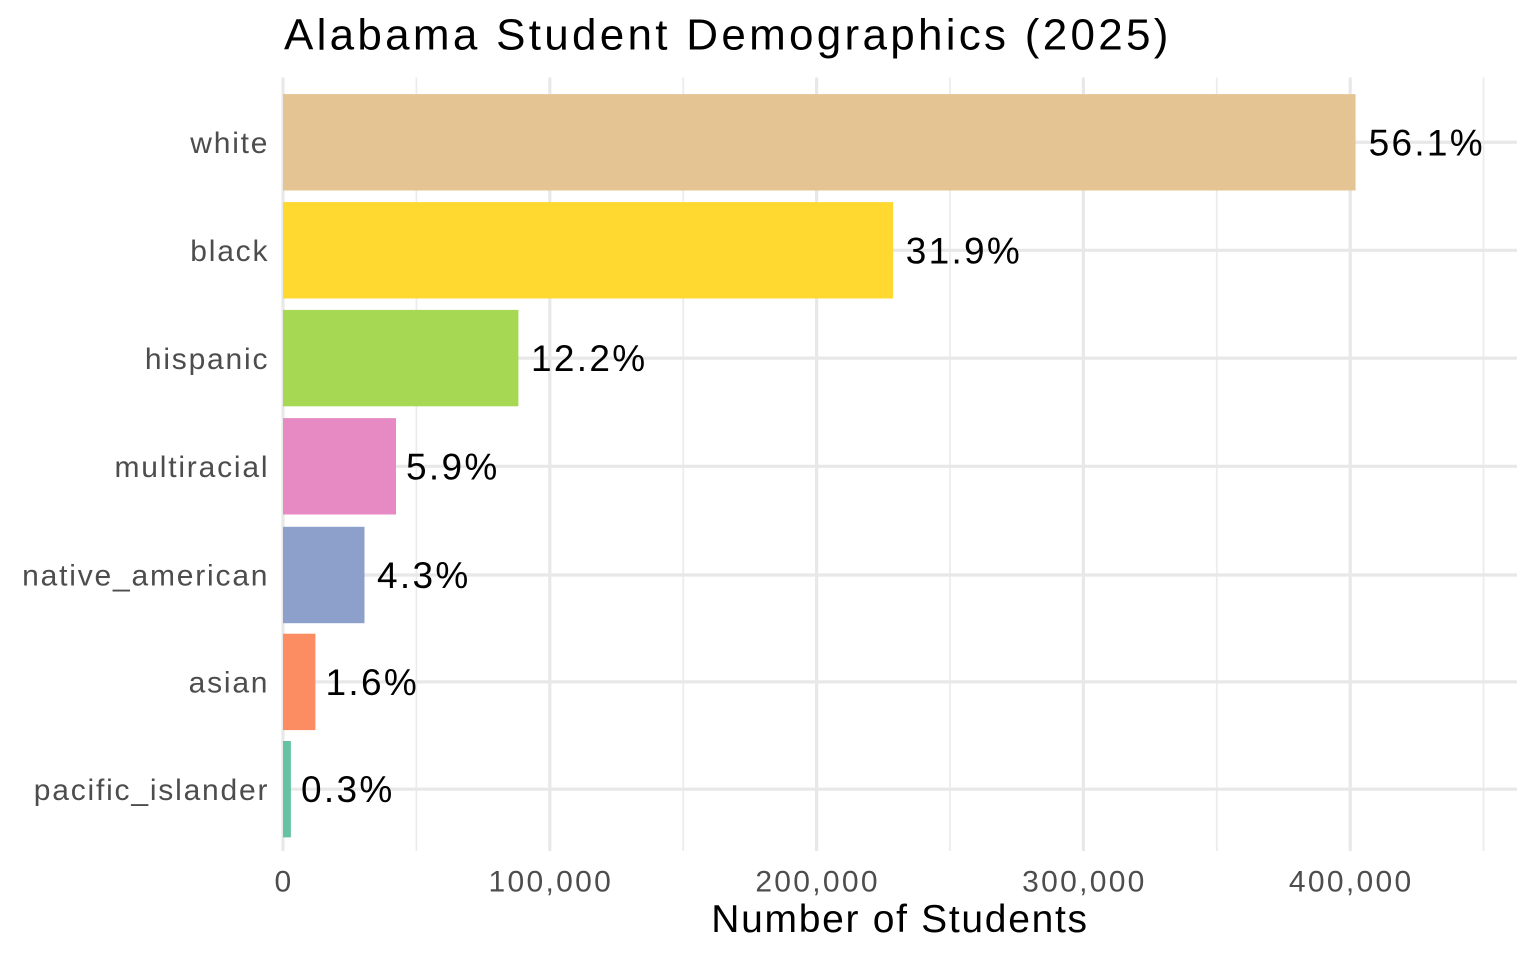 The image size is (1536, 960). What do you see at coordinates (229, 251) in the screenshot?
I see `svg-text: black` at bounding box center [229, 251].